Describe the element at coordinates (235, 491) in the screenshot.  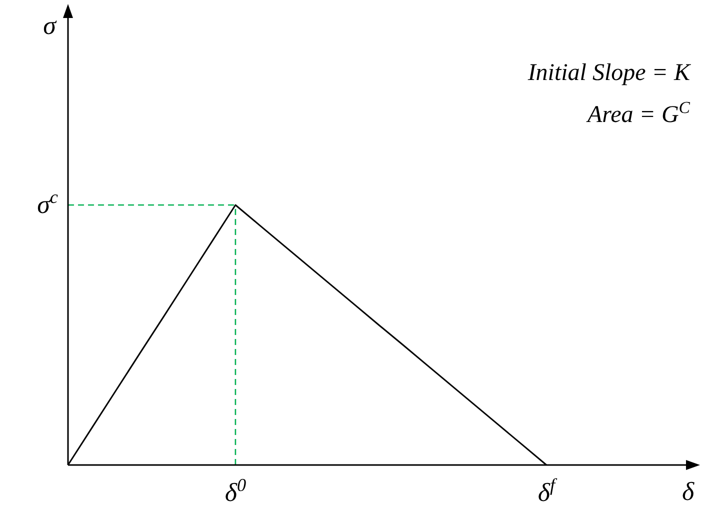
I see `x-tick-label: δ$^{0}$` at that location.